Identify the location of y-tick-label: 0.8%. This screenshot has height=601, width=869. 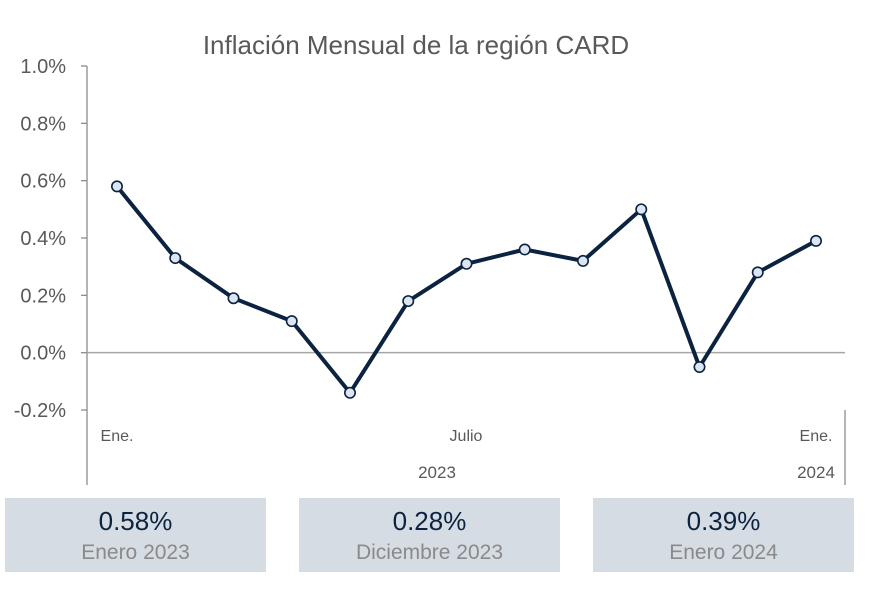
(43, 124).